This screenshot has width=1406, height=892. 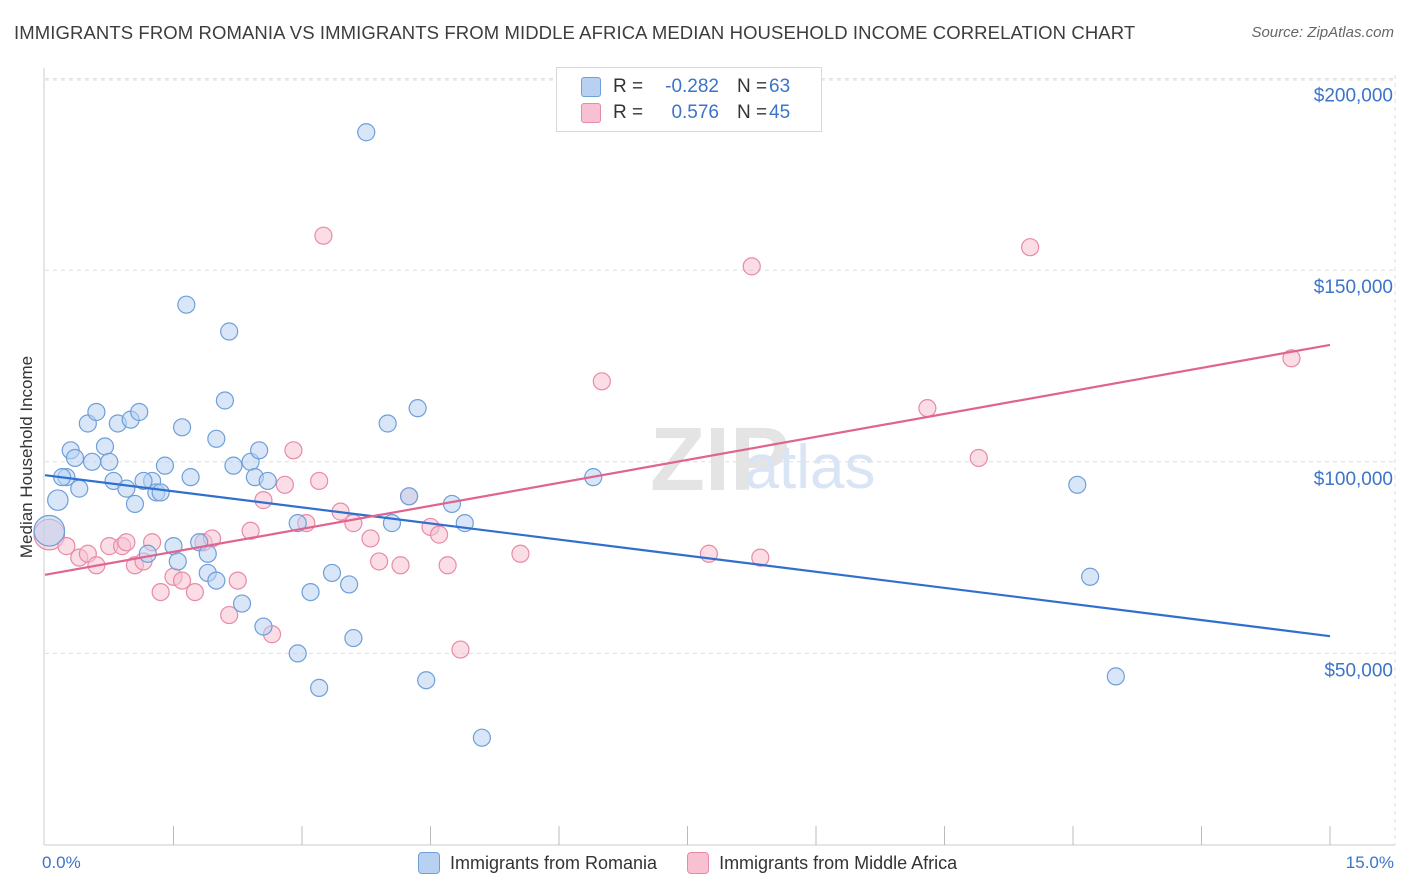 What do you see at coordinates (838, 862) in the screenshot?
I see `legend-label-middle-africa: Immigrants from Middle Africa` at bounding box center [838, 862].